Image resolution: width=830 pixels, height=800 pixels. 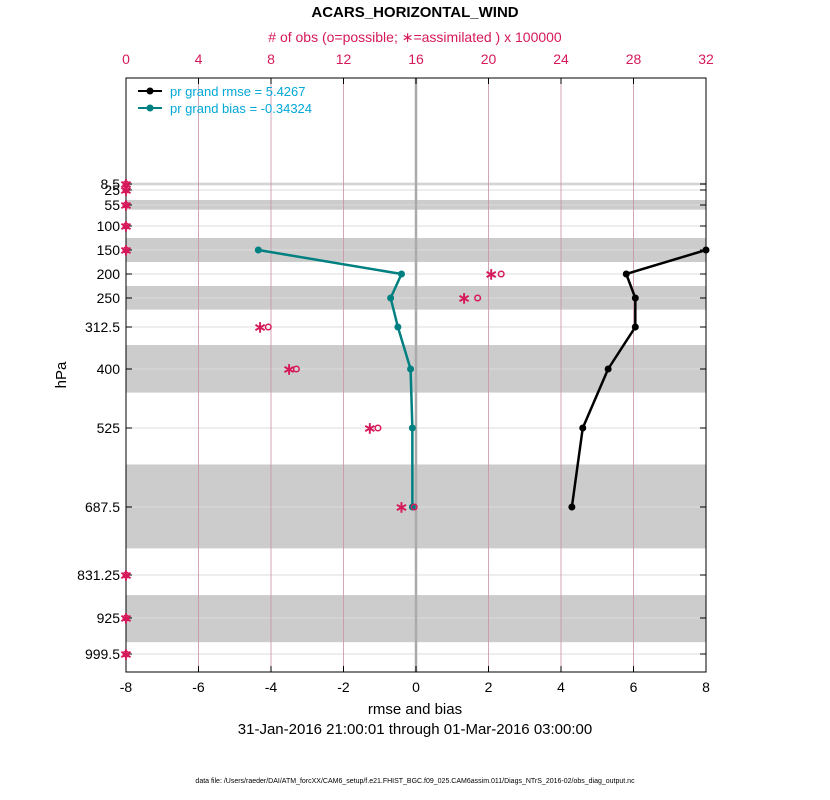 I want to click on x-tick-label: 0, so click(x=416, y=687).